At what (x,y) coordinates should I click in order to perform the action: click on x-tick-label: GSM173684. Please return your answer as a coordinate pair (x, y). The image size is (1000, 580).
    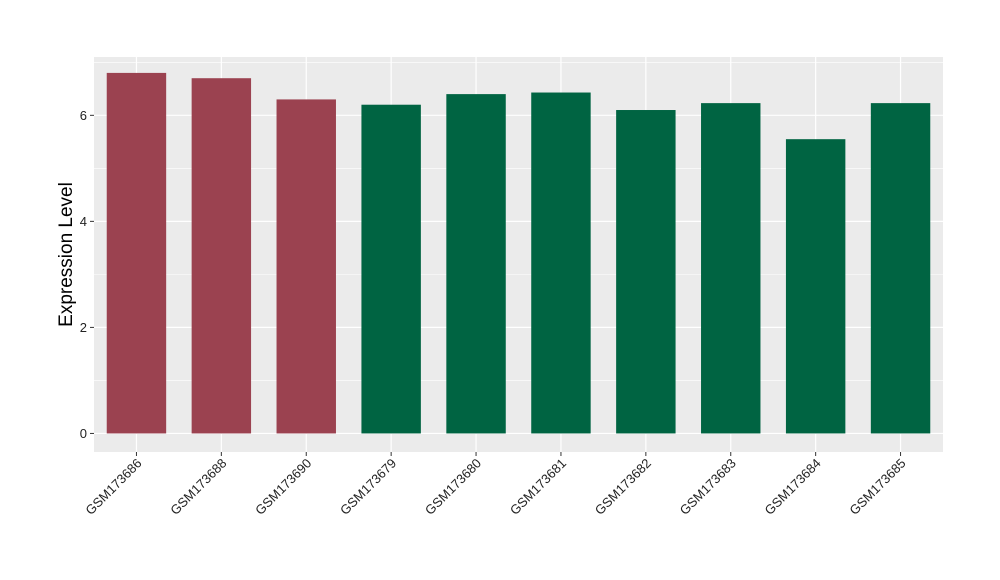
    Looking at the image, I should click on (793, 487).